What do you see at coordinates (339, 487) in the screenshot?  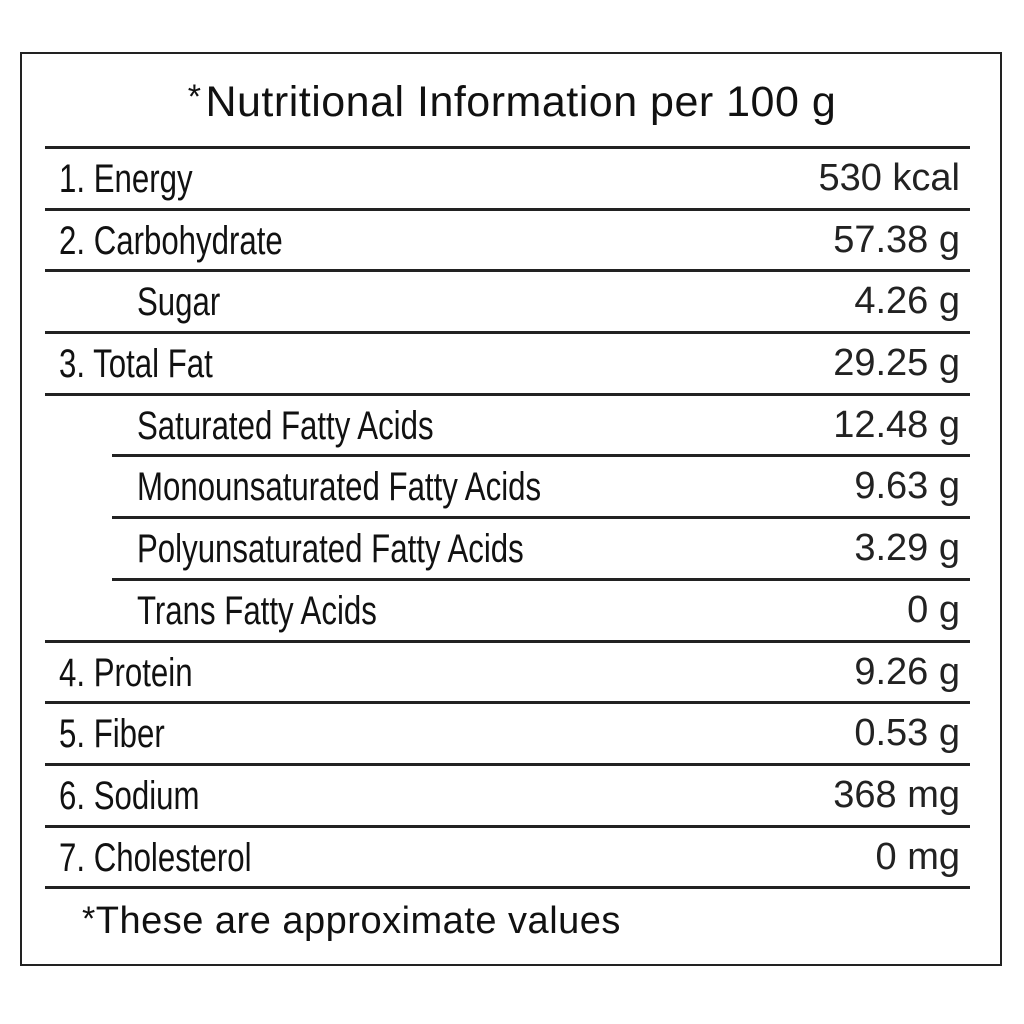 I see `nutrient-label: Monounsaturated Fatty Acids` at bounding box center [339, 487].